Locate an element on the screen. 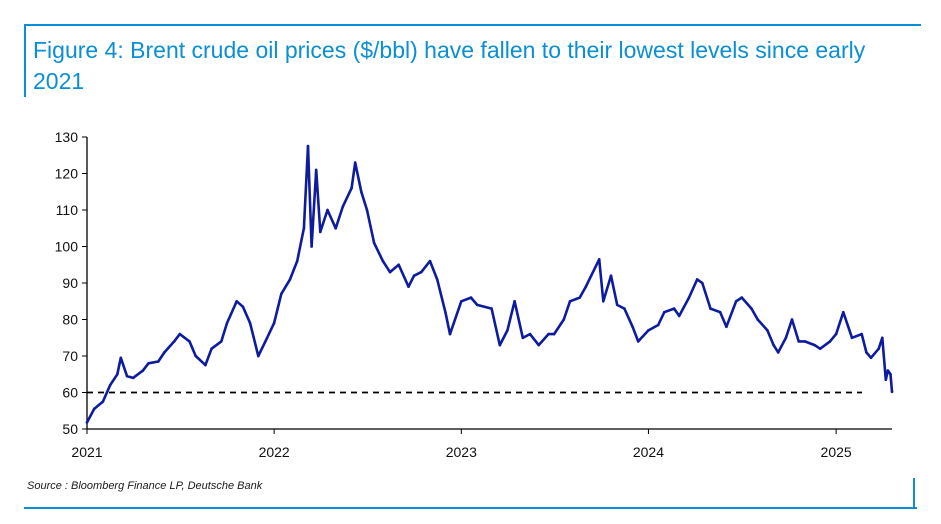 Image resolution: width=941 pixels, height=524 pixels. x-tick-label: 2023 is located at coordinates (461, 452).